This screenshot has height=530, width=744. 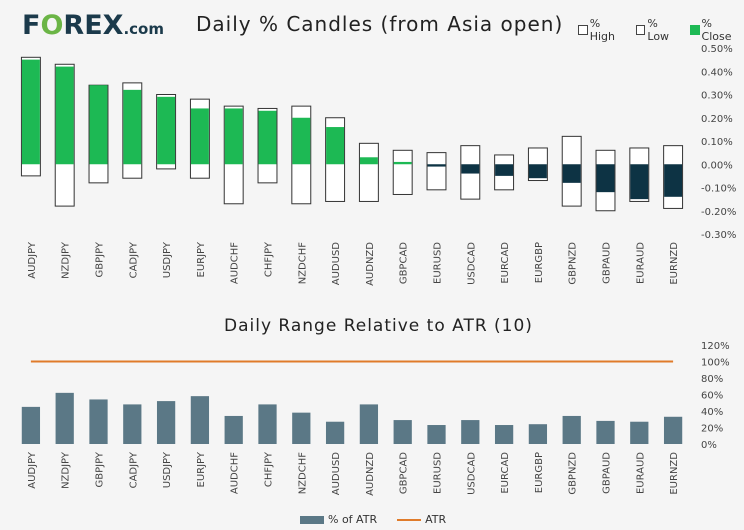 I want to click on legend-low-swatch, so click(x=640, y=30).